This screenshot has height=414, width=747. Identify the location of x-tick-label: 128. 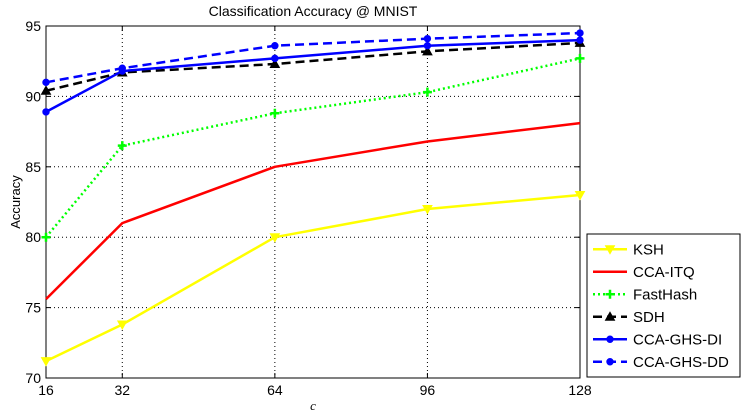
(580, 390).